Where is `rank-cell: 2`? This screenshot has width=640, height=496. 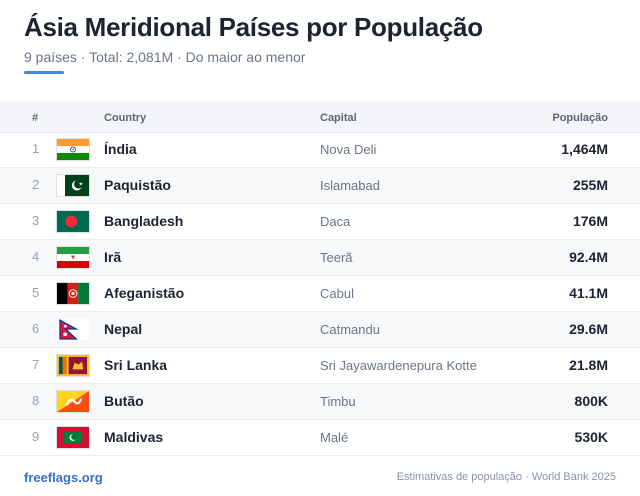
rank-cell: 2 is located at coordinates (36, 184).